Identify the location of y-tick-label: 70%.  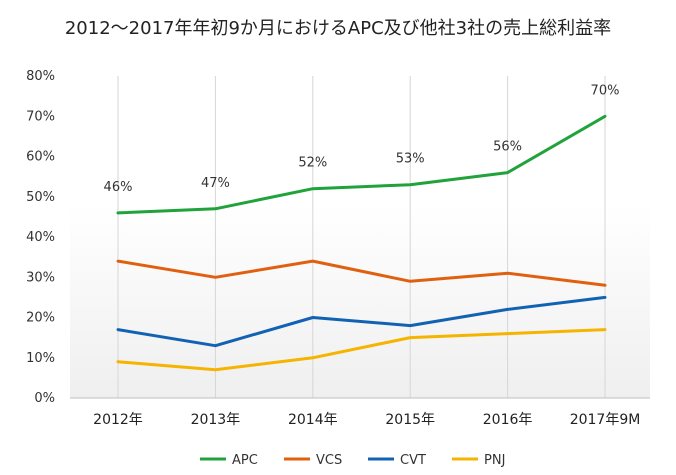
(40, 116).